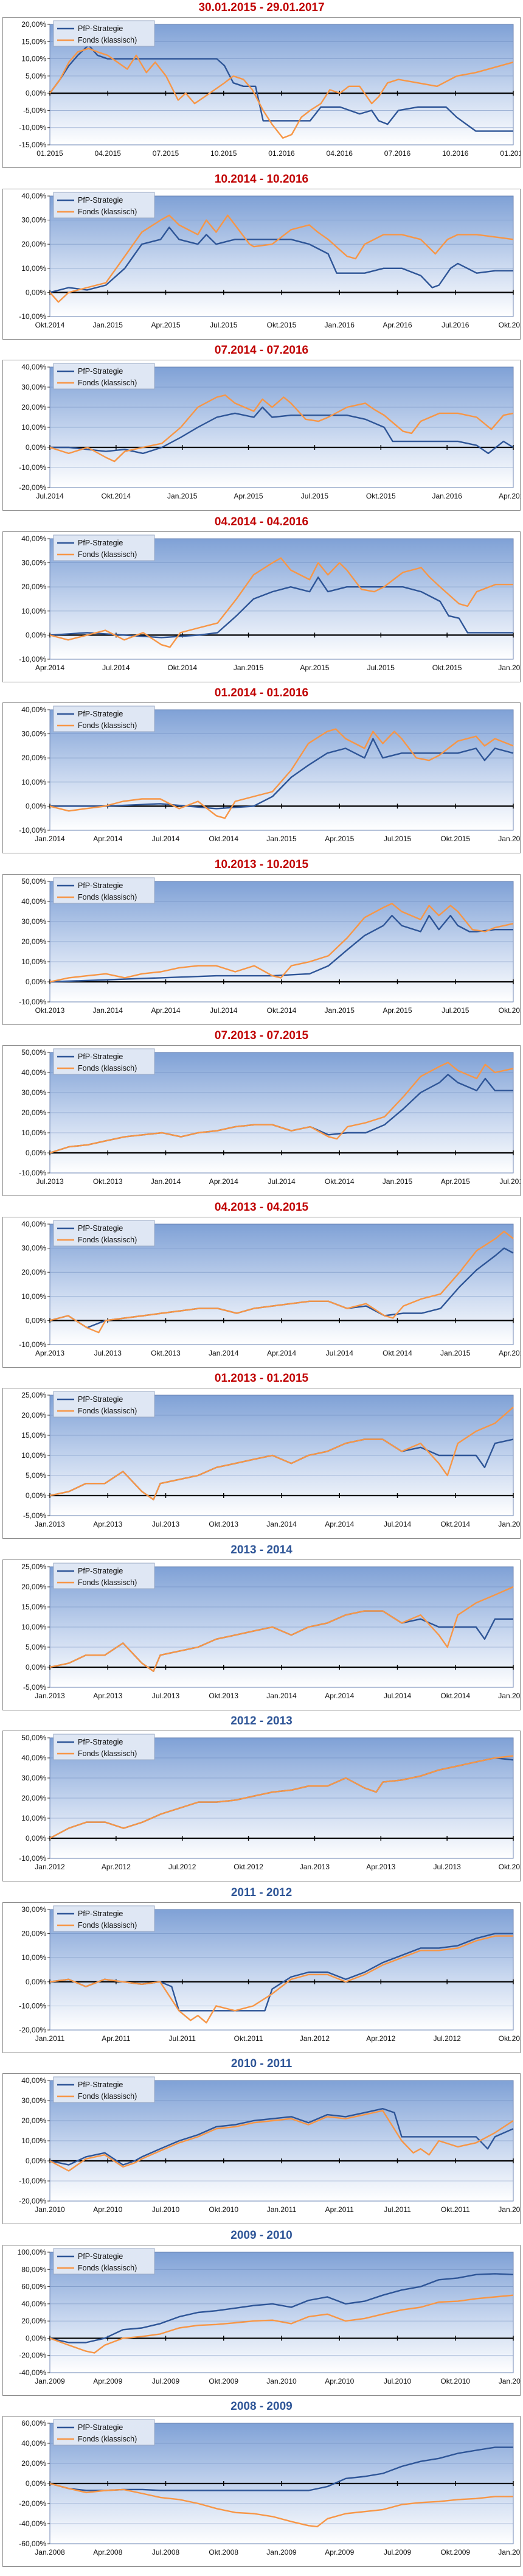  I want to click on x-tick-label: Okt.2016, so click(510, 325).